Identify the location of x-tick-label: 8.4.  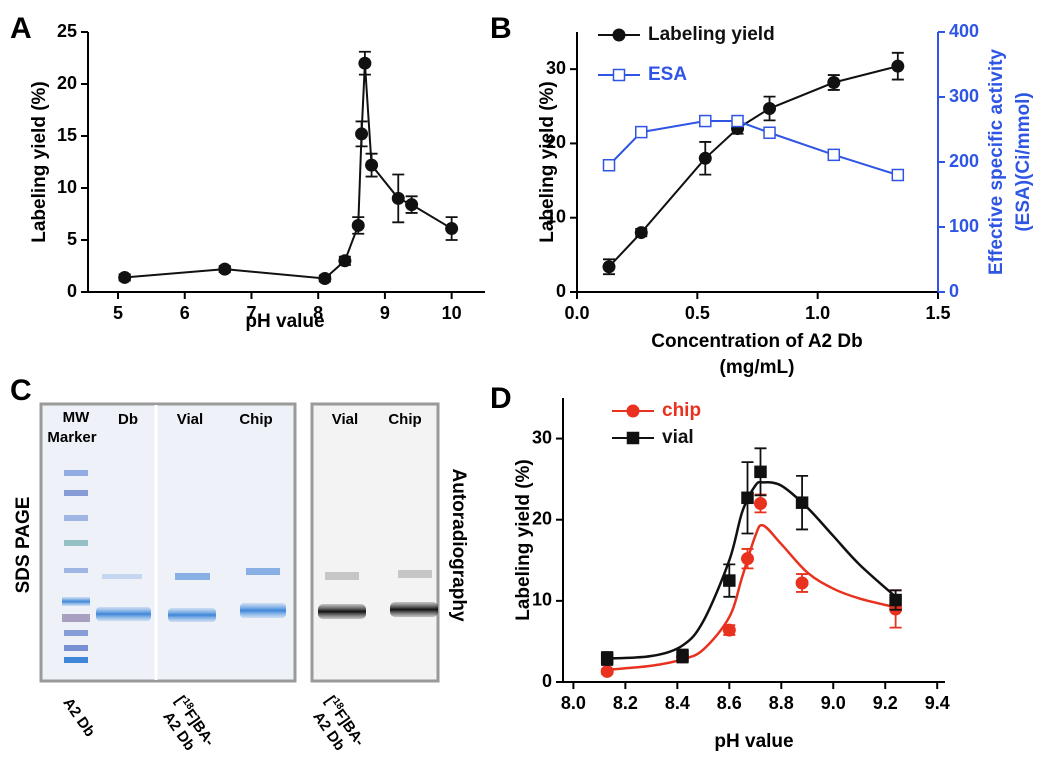
(677, 703).